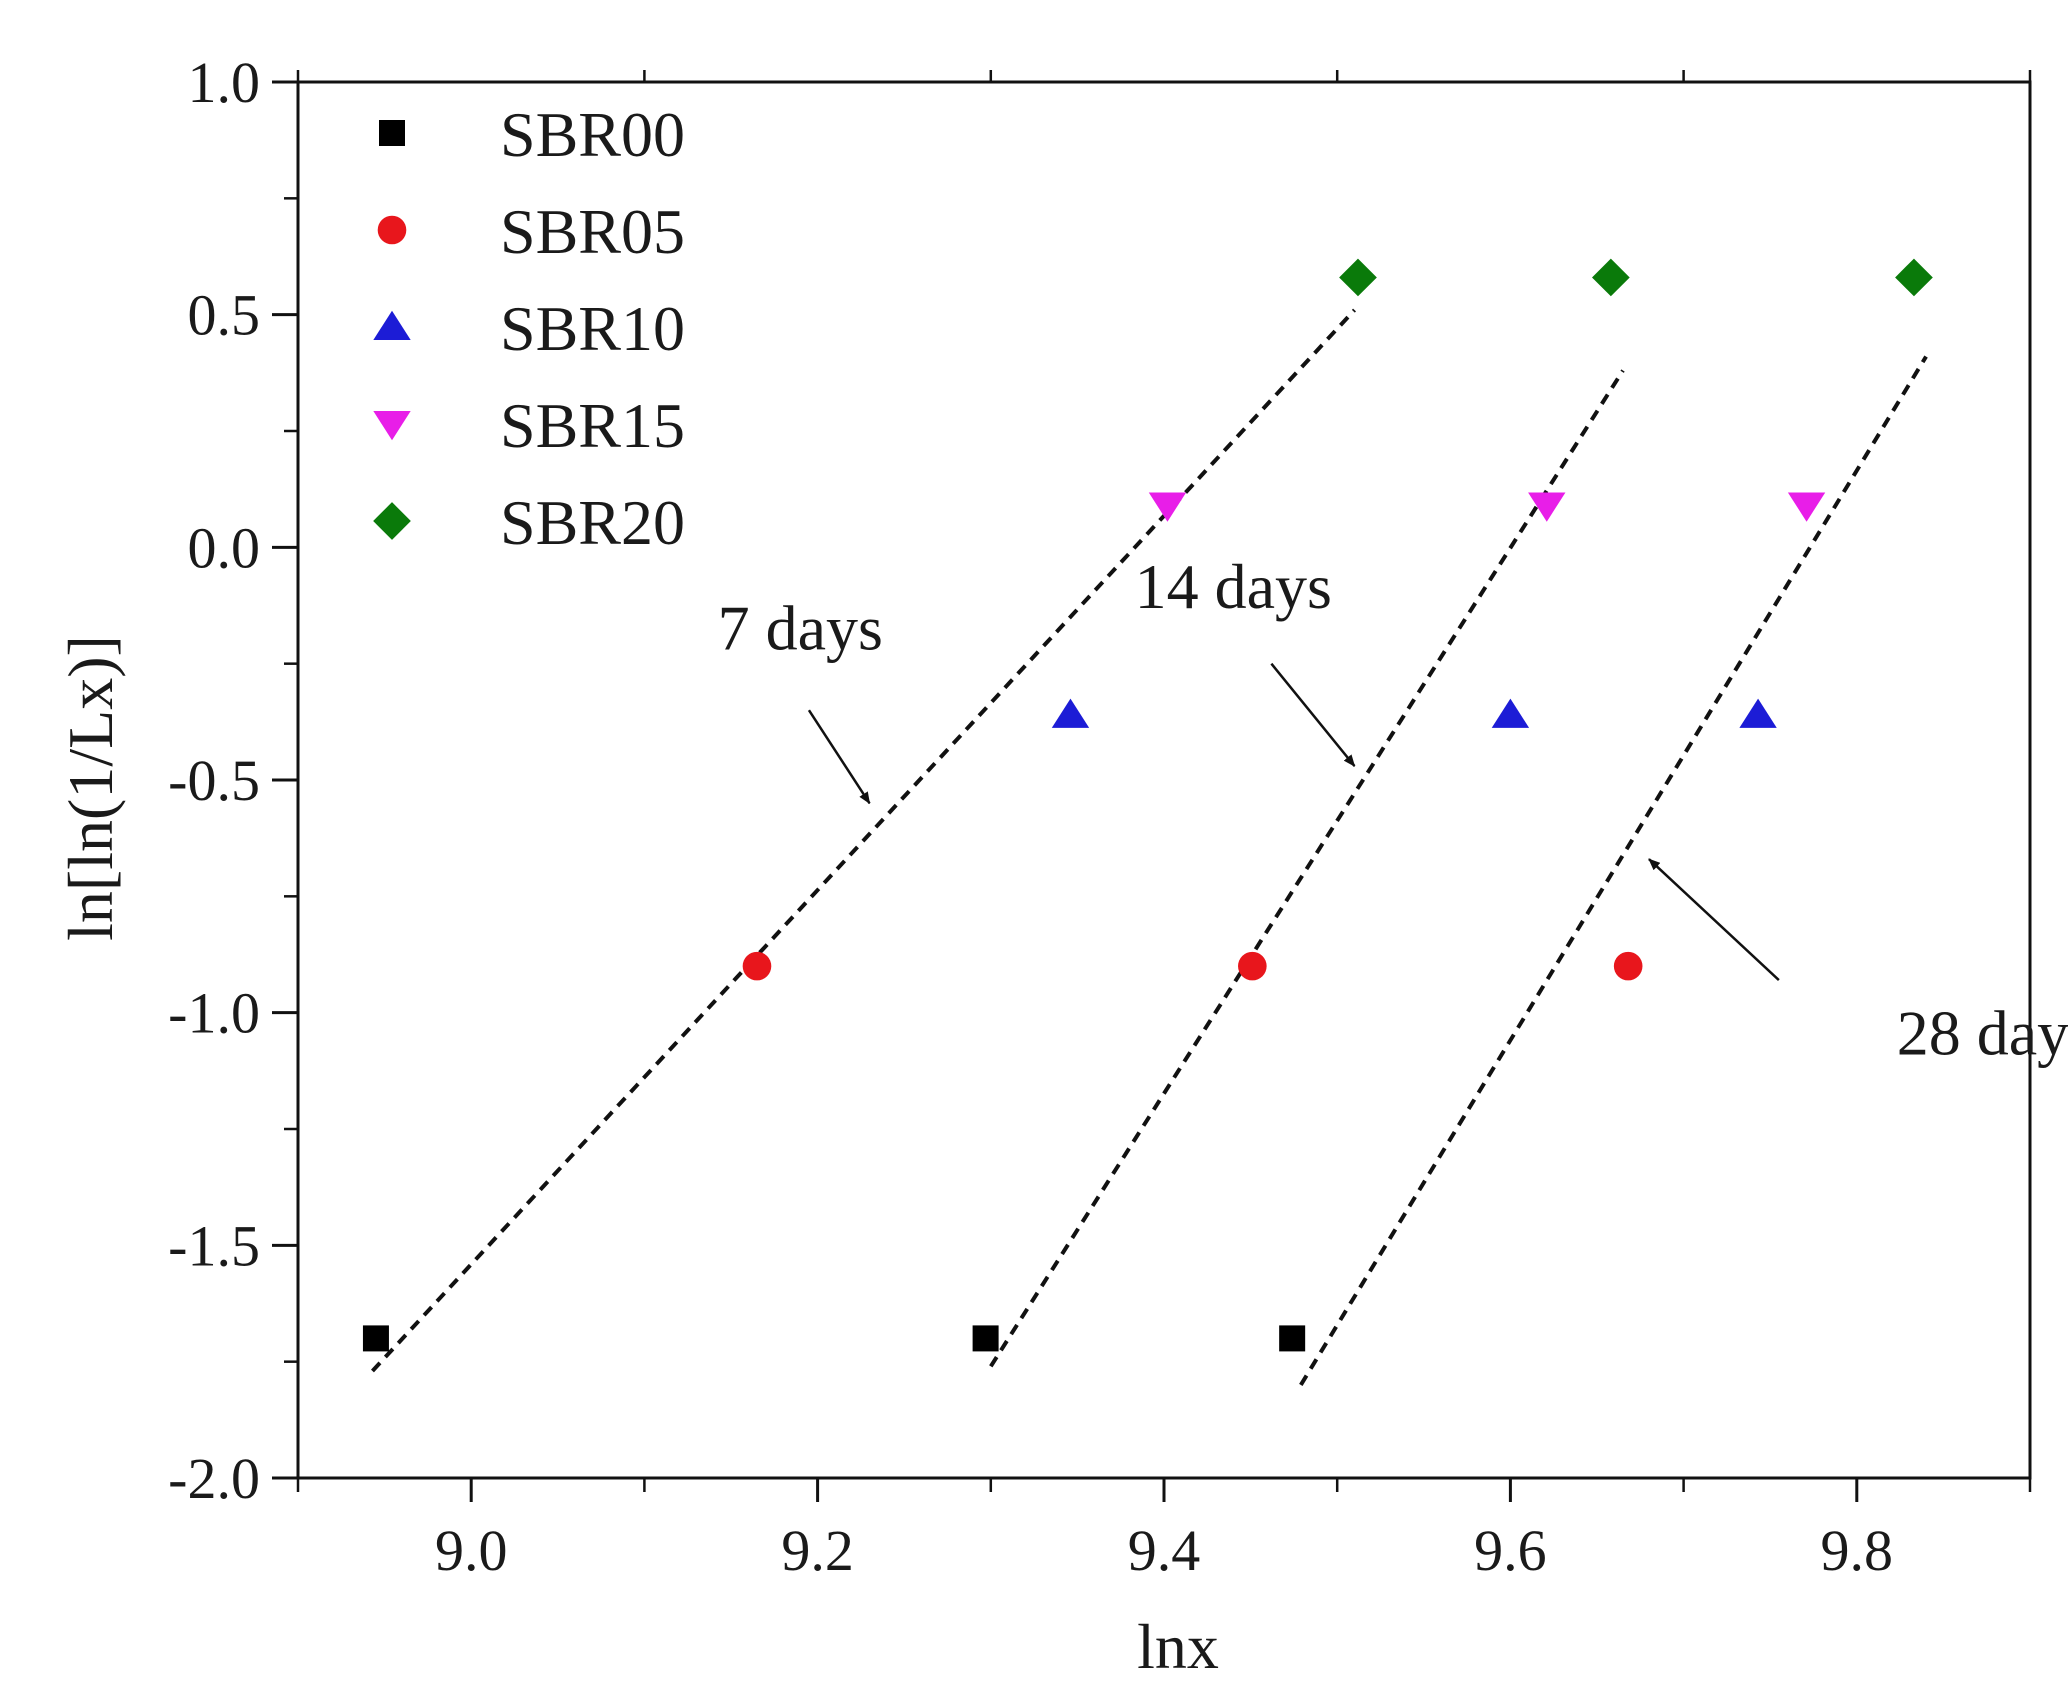  Describe the element at coordinates (471, 1550) in the screenshot. I see `x-tick-label: 9.0` at that location.